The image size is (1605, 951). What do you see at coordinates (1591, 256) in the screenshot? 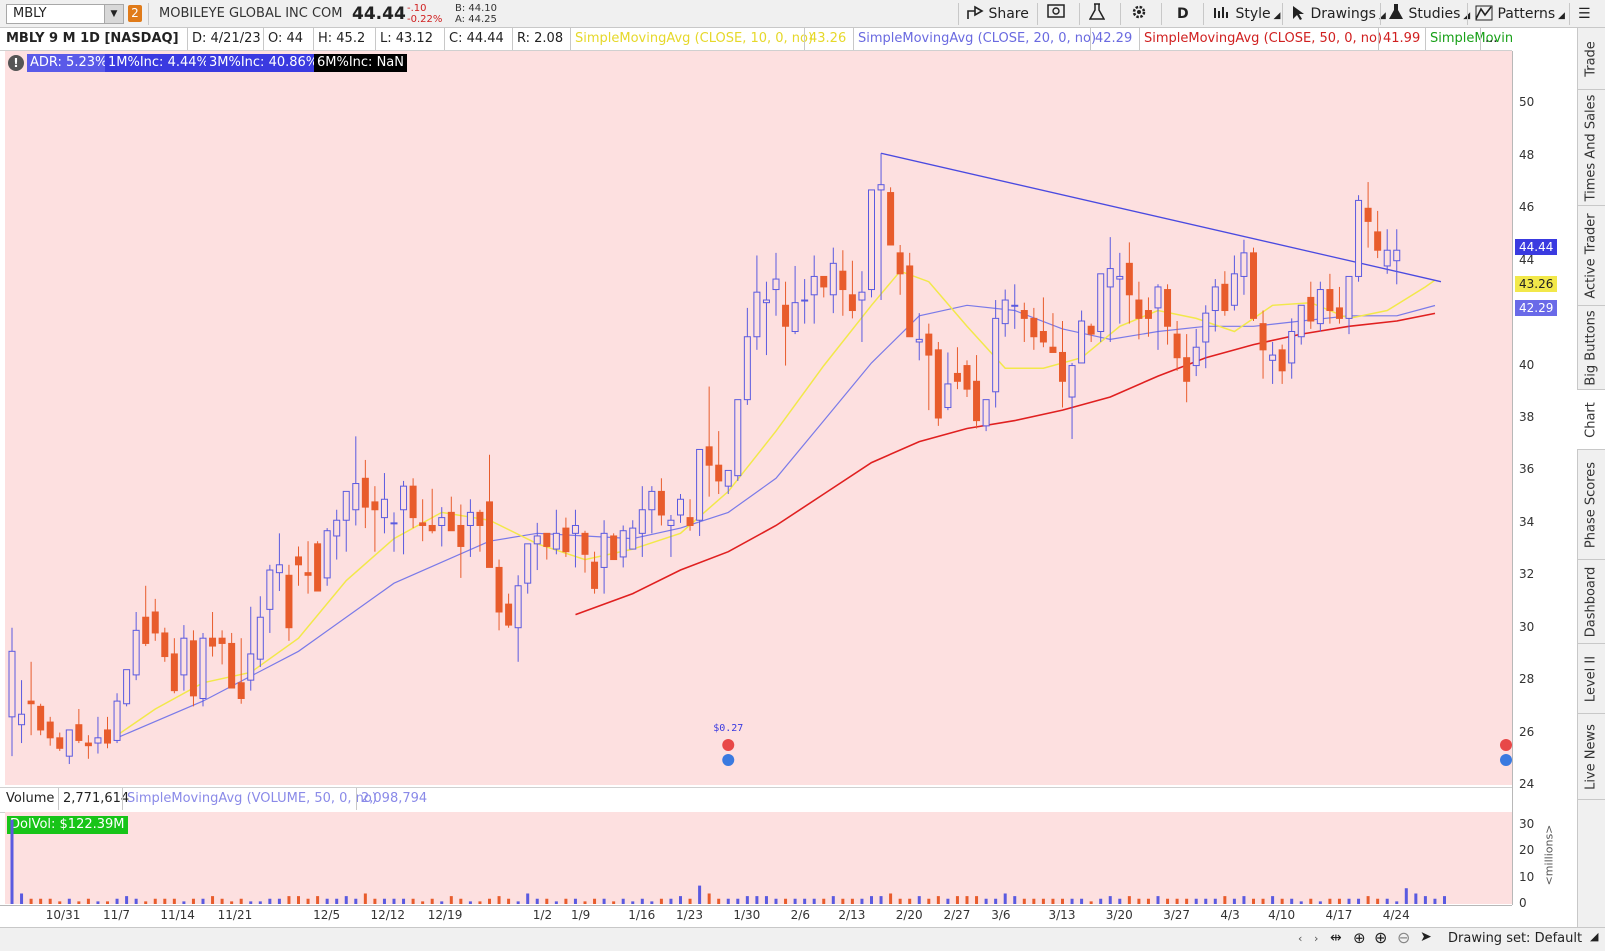
I see `sidebar-tab-active-trader: Active Trader` at bounding box center [1591, 256].